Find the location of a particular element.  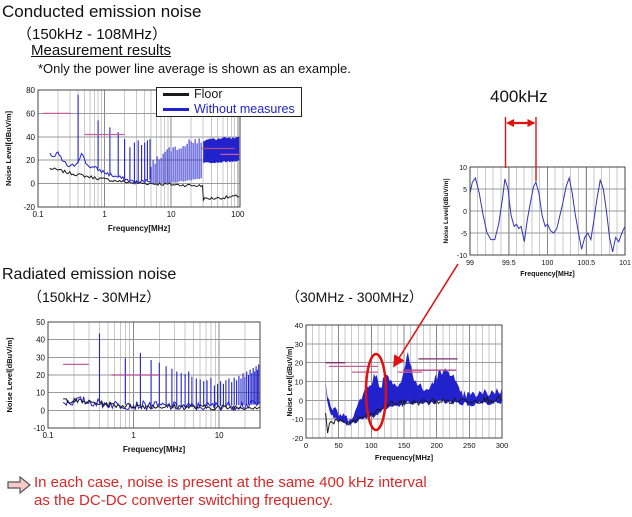

svg-text: 80 is located at coordinates (30, 90).